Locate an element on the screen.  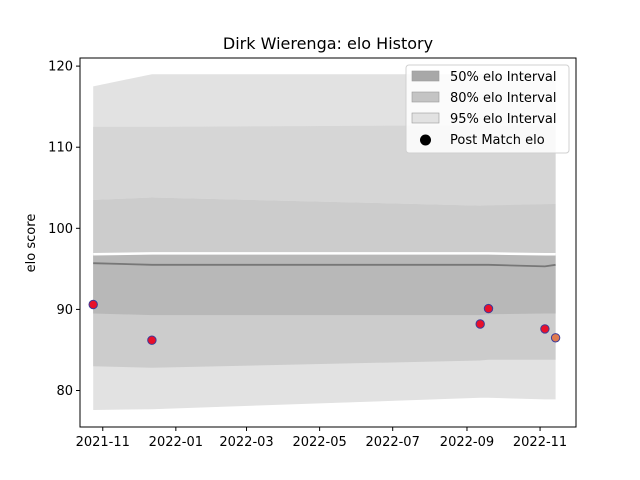
legend-label-3: Post Match elo is located at coordinates (497, 140).